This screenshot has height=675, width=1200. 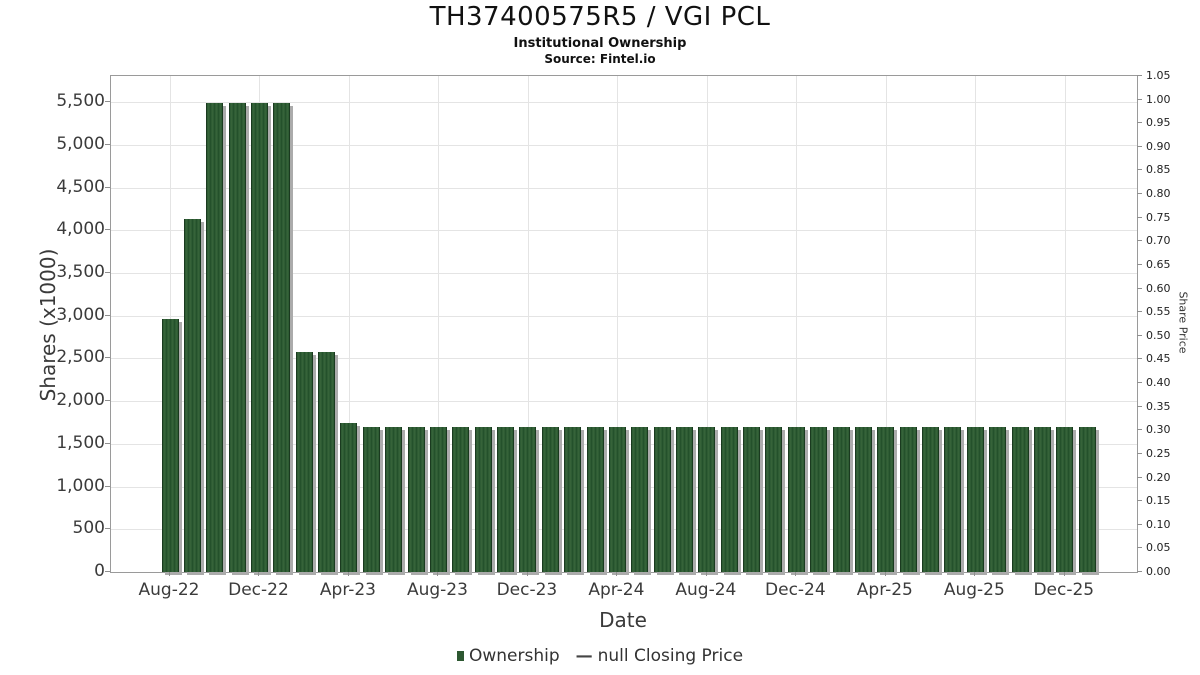 What do you see at coordinates (1158, 194) in the screenshot?
I see `y-right-tick-label: 0.80` at bounding box center [1158, 194].